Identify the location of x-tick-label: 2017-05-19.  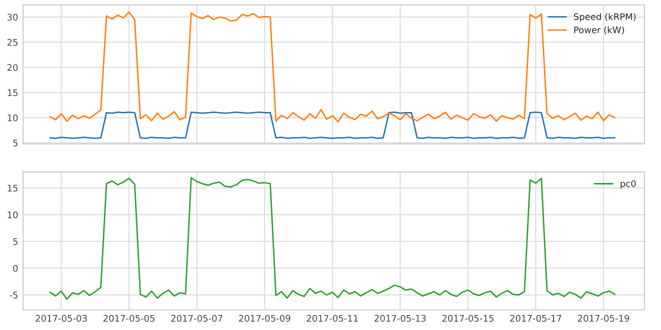
(604, 318).